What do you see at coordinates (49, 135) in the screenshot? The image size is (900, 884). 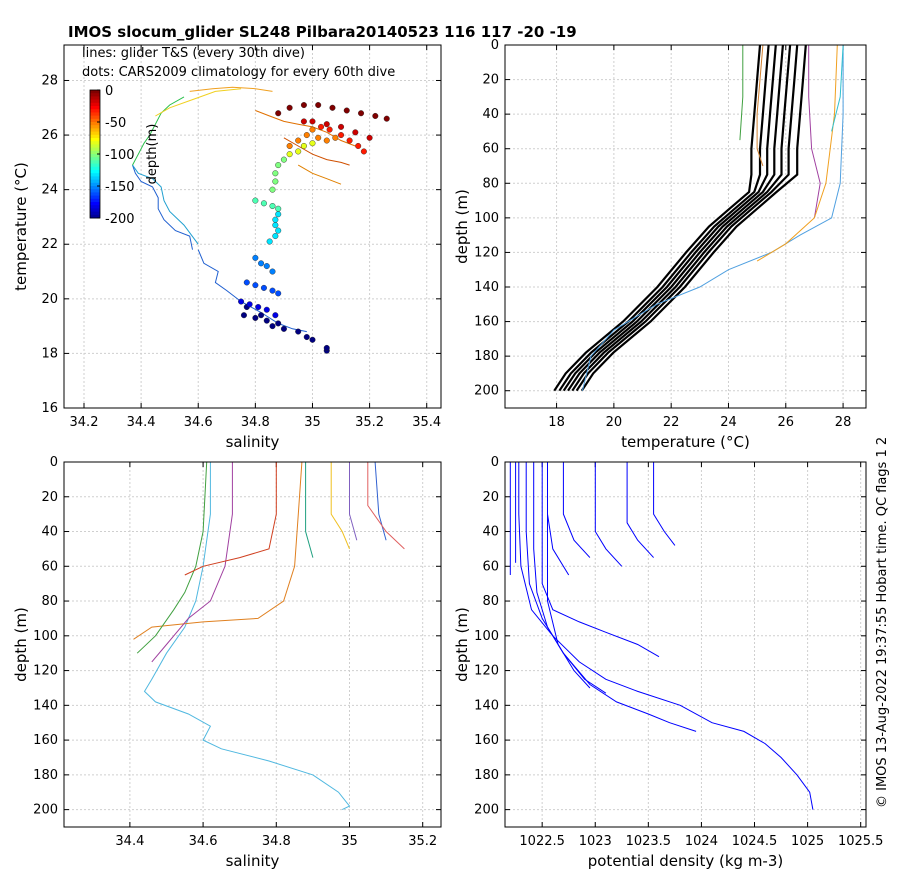 I see `y-tick-label: 26` at bounding box center [49, 135].